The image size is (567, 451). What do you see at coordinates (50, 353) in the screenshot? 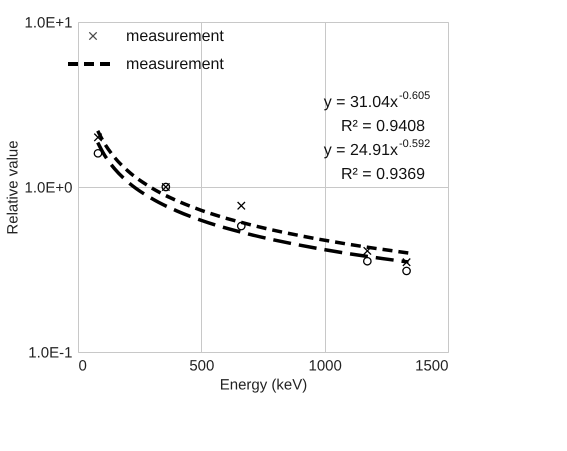
I see `y-tick-label: 1.0E-1` at bounding box center [50, 353].